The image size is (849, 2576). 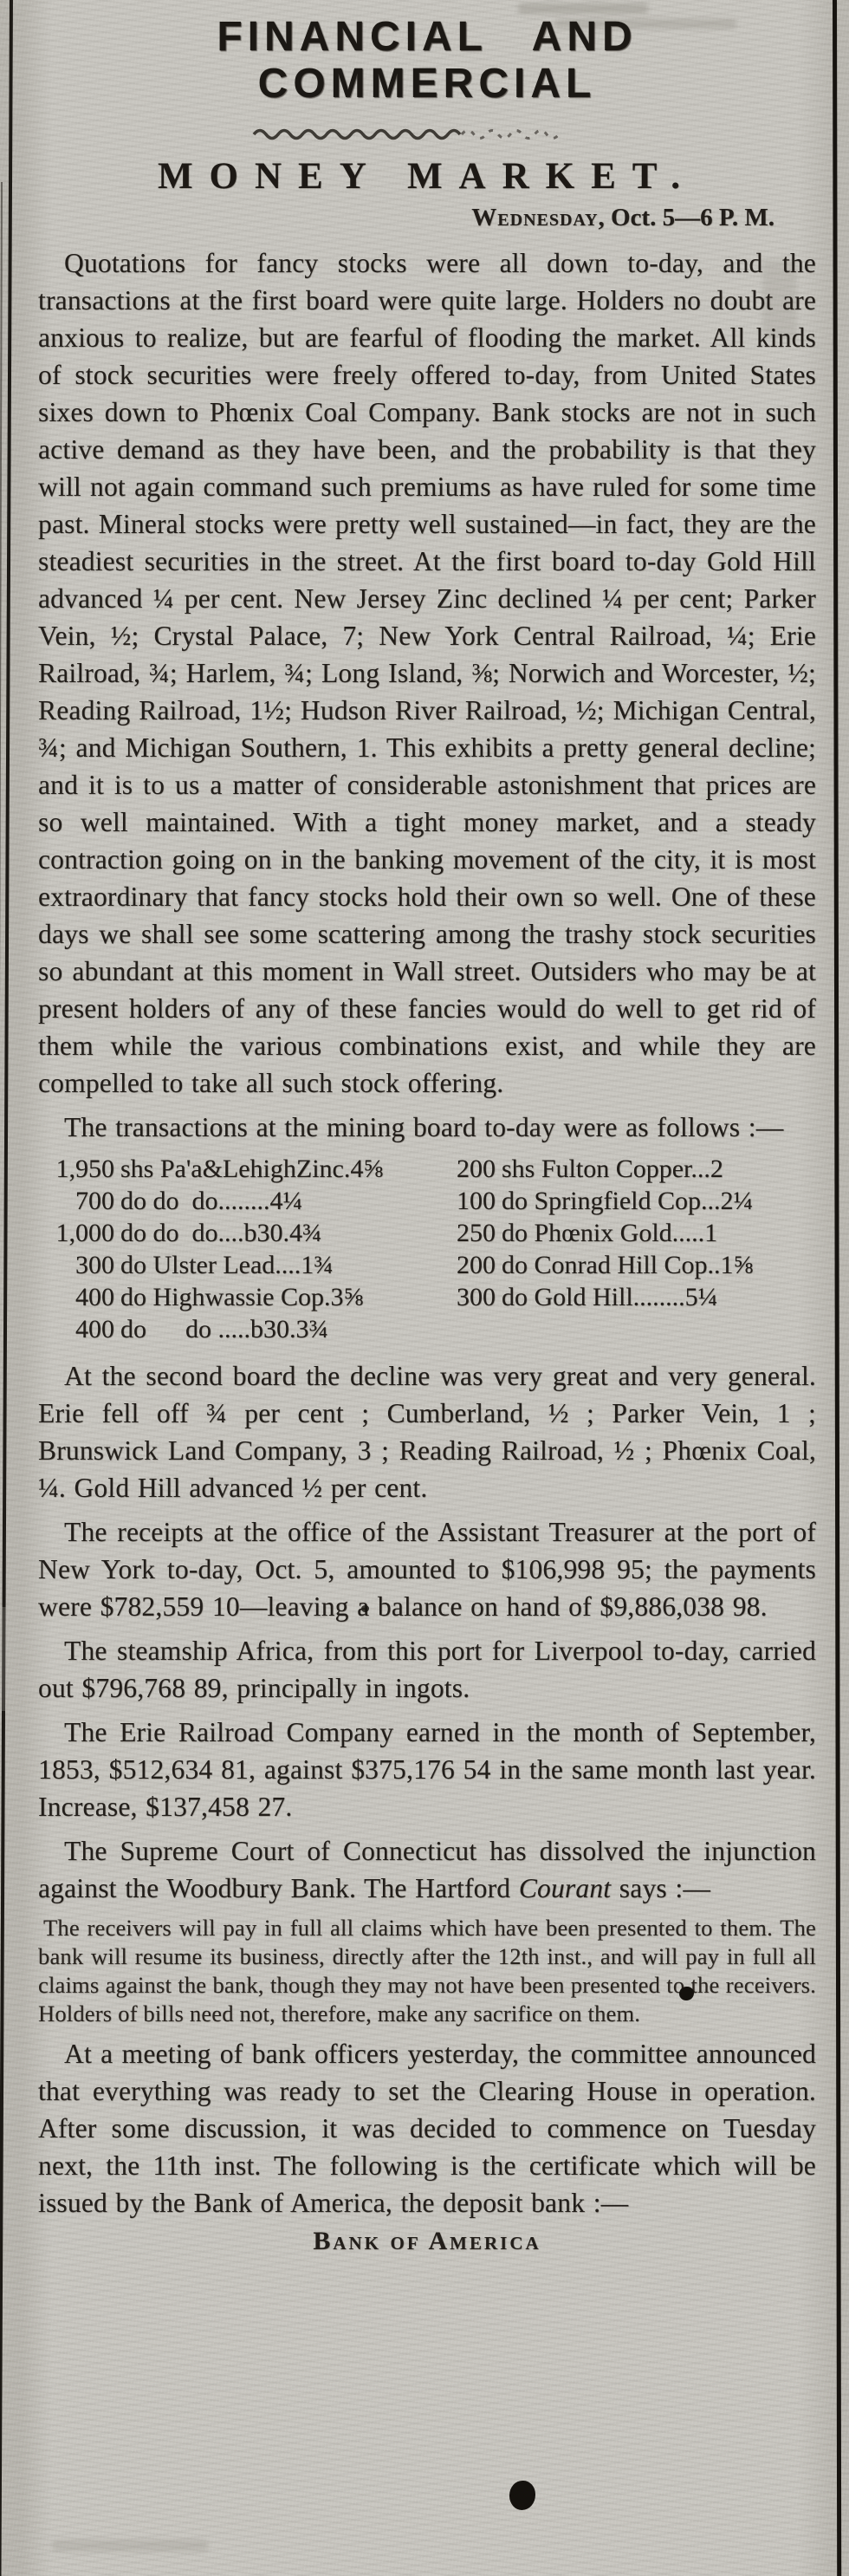 I want to click on column-rule-right, so click(x=837, y=1288).